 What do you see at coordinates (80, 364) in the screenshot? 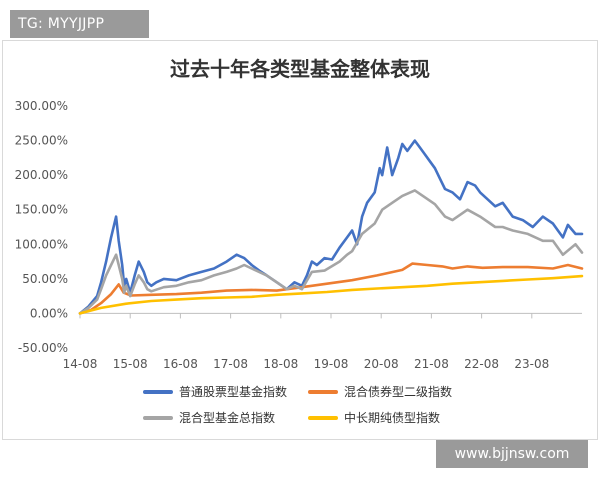
I see `x-tick-label: 14-08` at bounding box center [80, 364].